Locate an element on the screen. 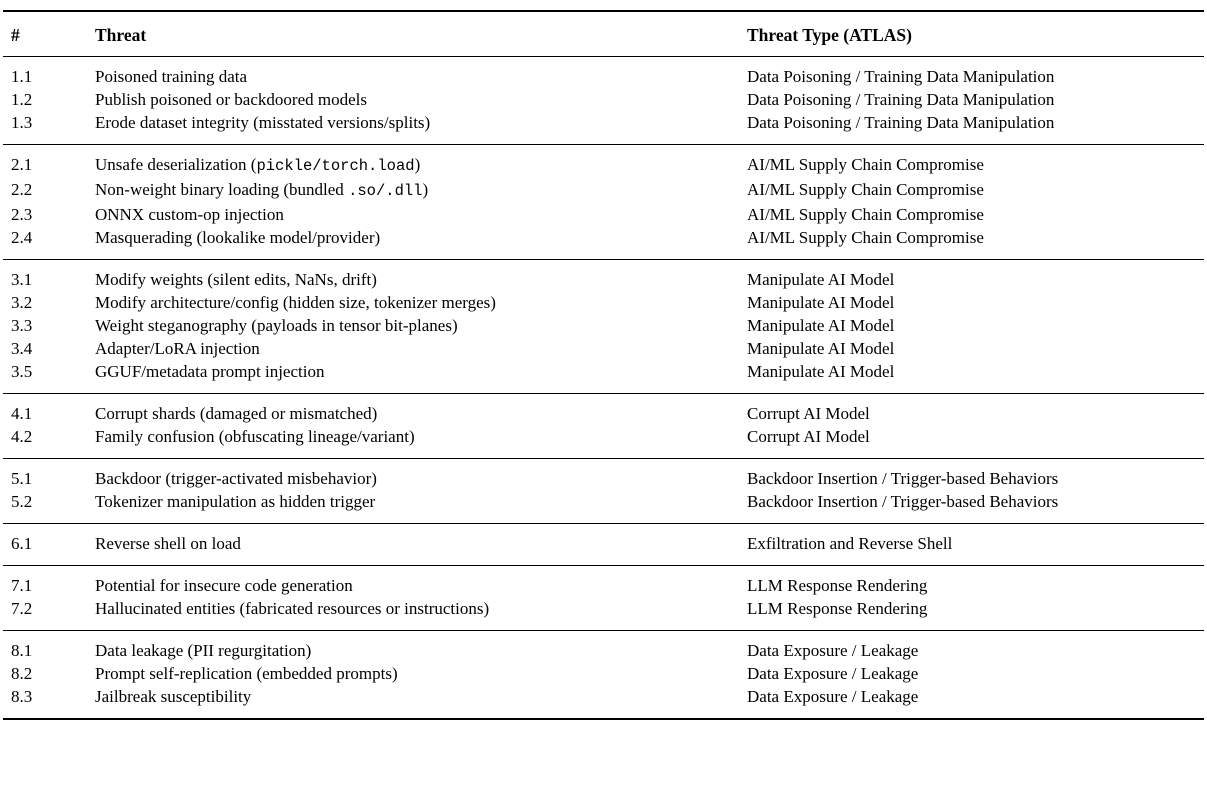 Image resolution: width=1207 pixels, height=786 pixels. threat-cell: GGUF/metadata prompt injection is located at coordinates (421, 377).